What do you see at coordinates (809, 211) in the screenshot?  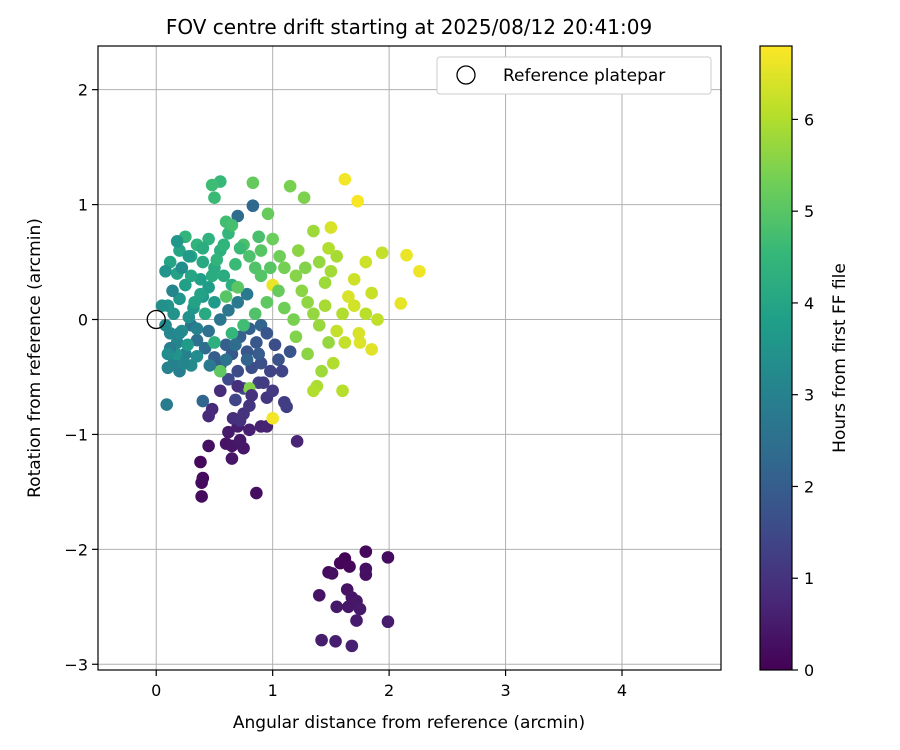 I see `colorbar-tick-label: 5` at bounding box center [809, 211].